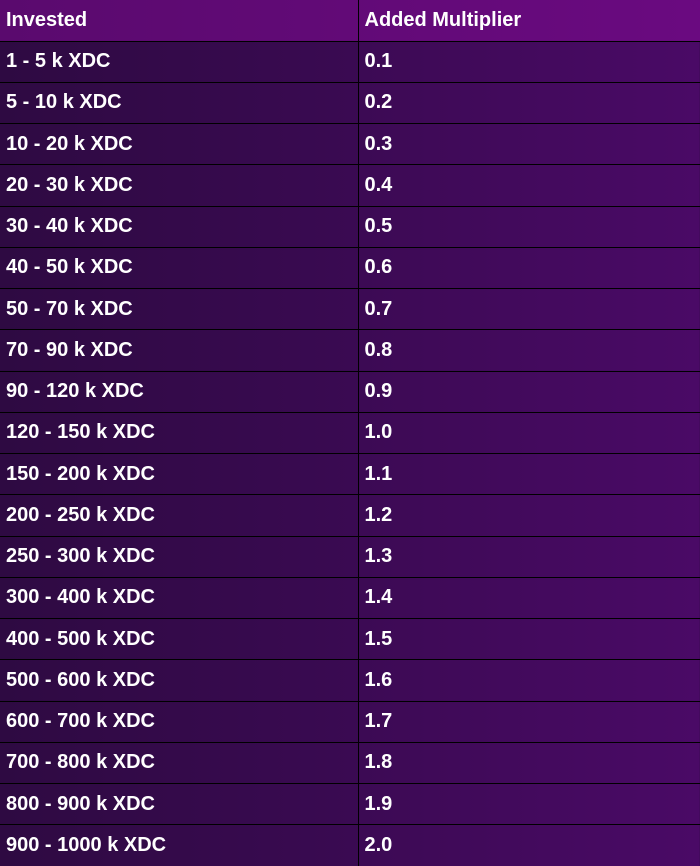 The image size is (700, 866). I want to click on header-added-multiplier: Added Multiplier, so click(529, 21).